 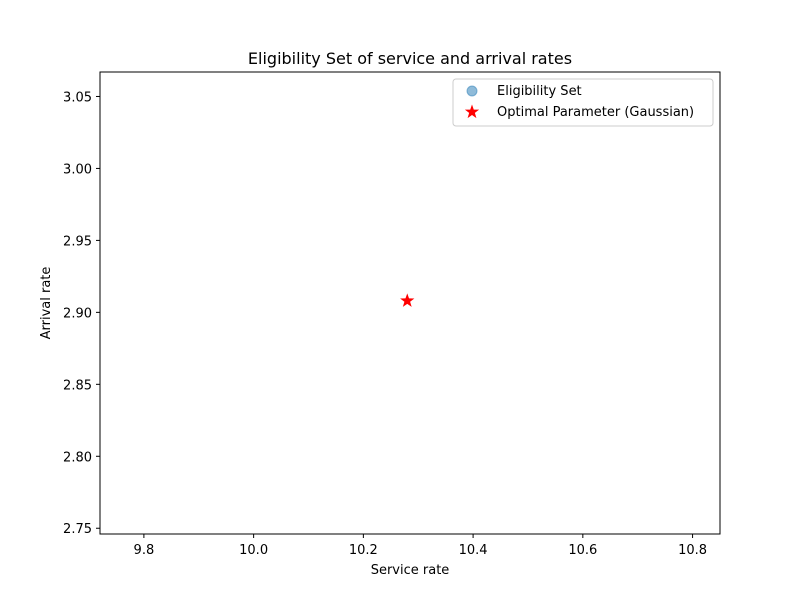 I want to click on y-tick-label: 2.85, so click(x=77, y=385).